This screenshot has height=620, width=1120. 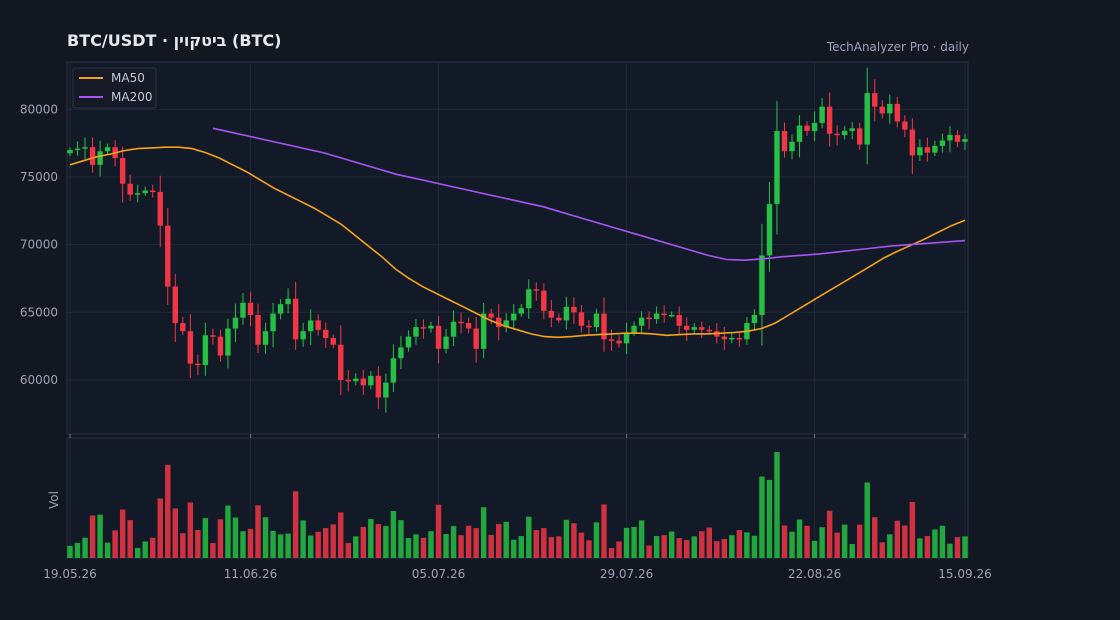 I want to click on y-tick-label: 70000, so click(x=39, y=245).